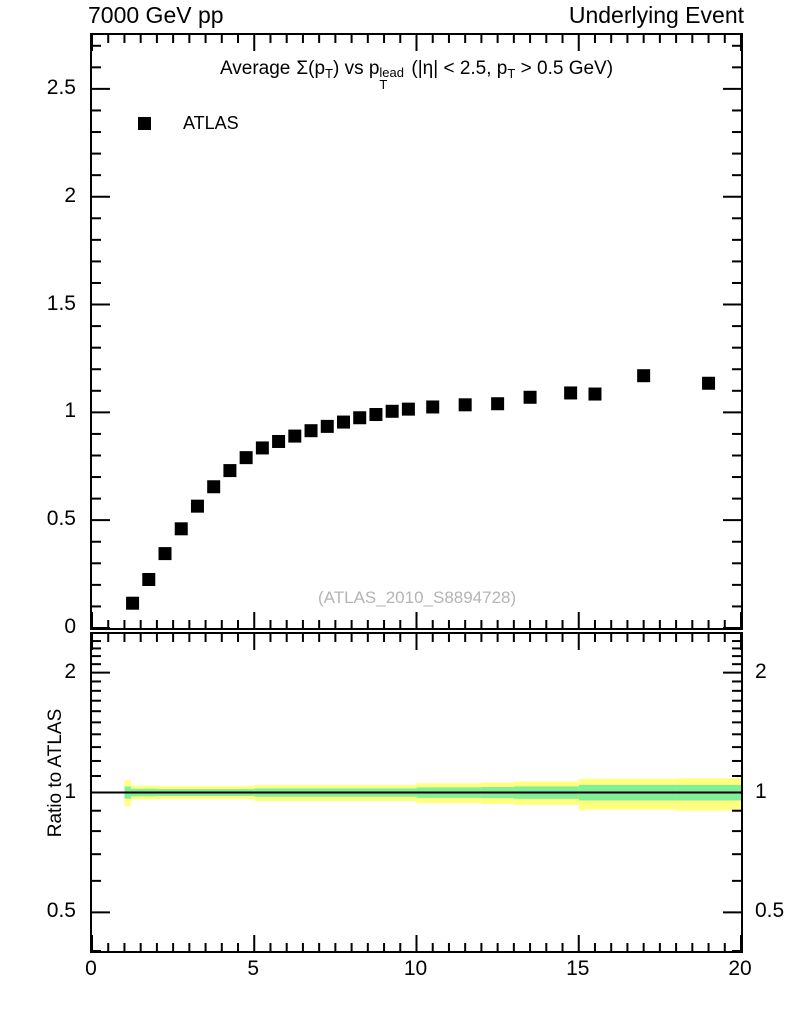  I want to click on x-tick-label: 15, so click(578, 968).